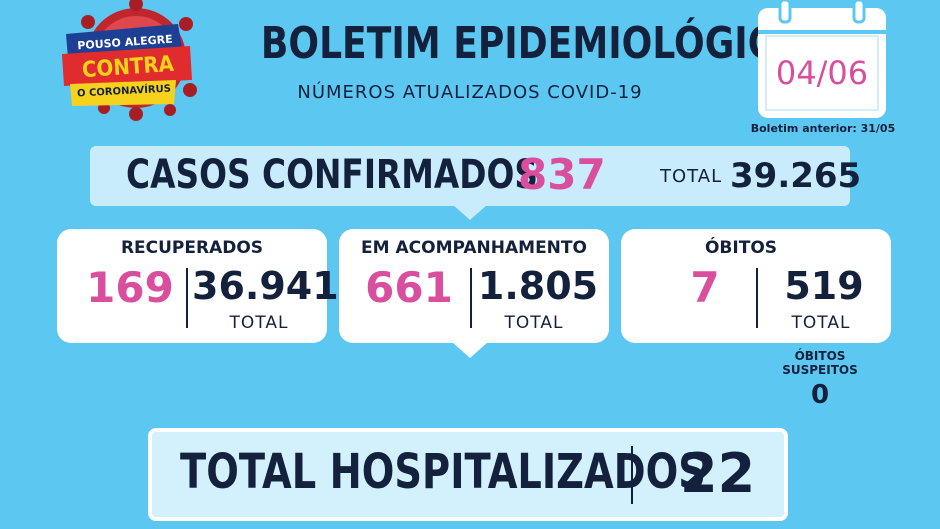 The image size is (940, 529). Describe the element at coordinates (705, 287) in the screenshot. I see `deaths-new: 7` at that location.